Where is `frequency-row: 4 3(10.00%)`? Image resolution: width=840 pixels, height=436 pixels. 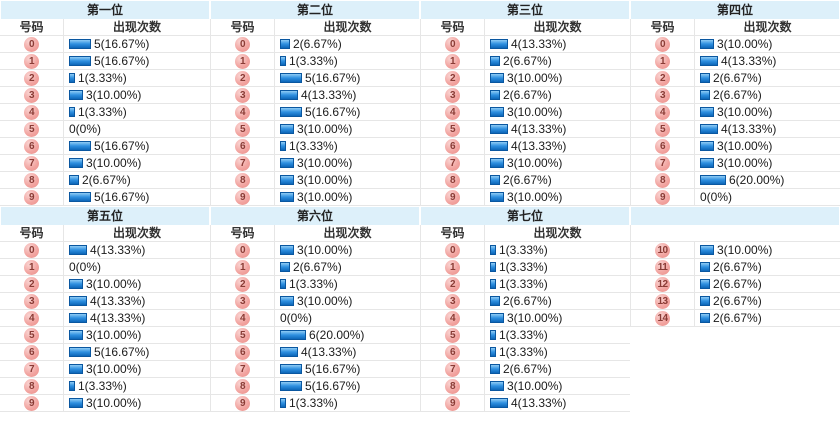 frequency-row: 4 3(10.00%) is located at coordinates (525, 318).